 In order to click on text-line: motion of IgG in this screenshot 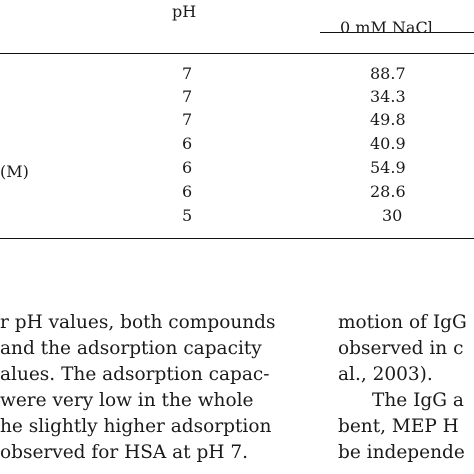, I will do `click(402, 322)`.